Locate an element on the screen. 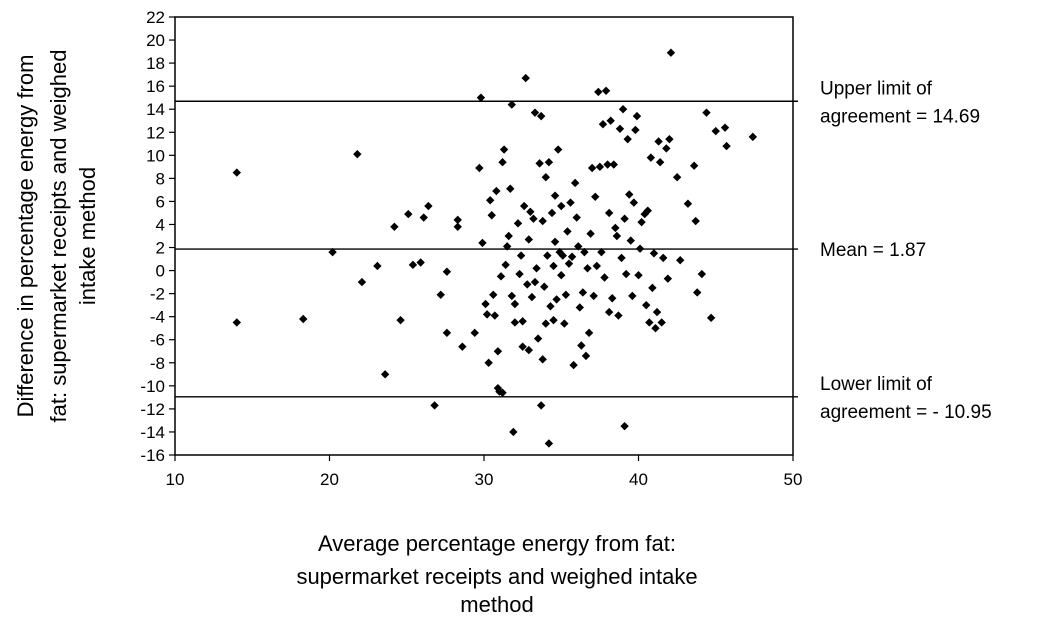  y-tick-label: -8 is located at coordinates (157, 363).